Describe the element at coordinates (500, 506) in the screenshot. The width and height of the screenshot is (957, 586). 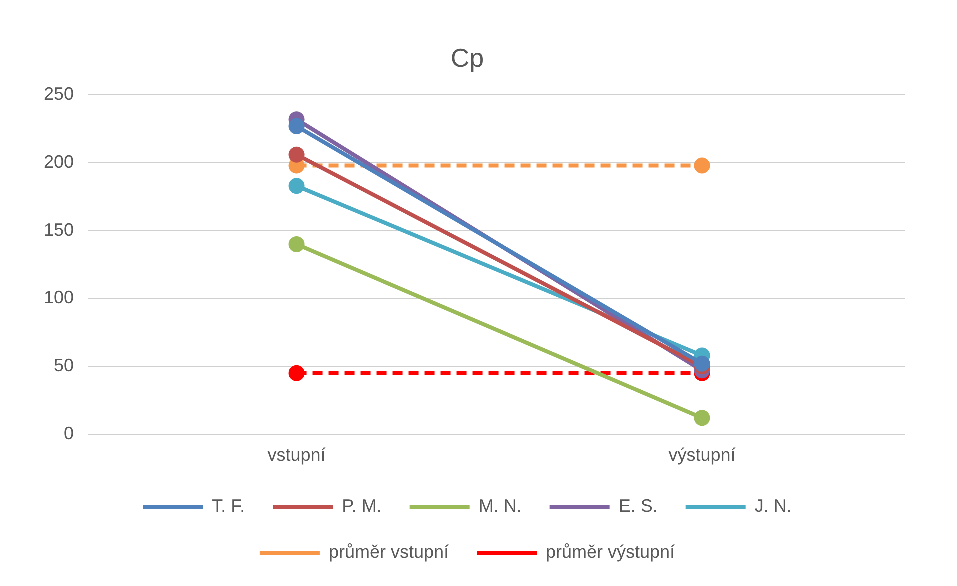
I see `legend-label: M. N.` at that location.